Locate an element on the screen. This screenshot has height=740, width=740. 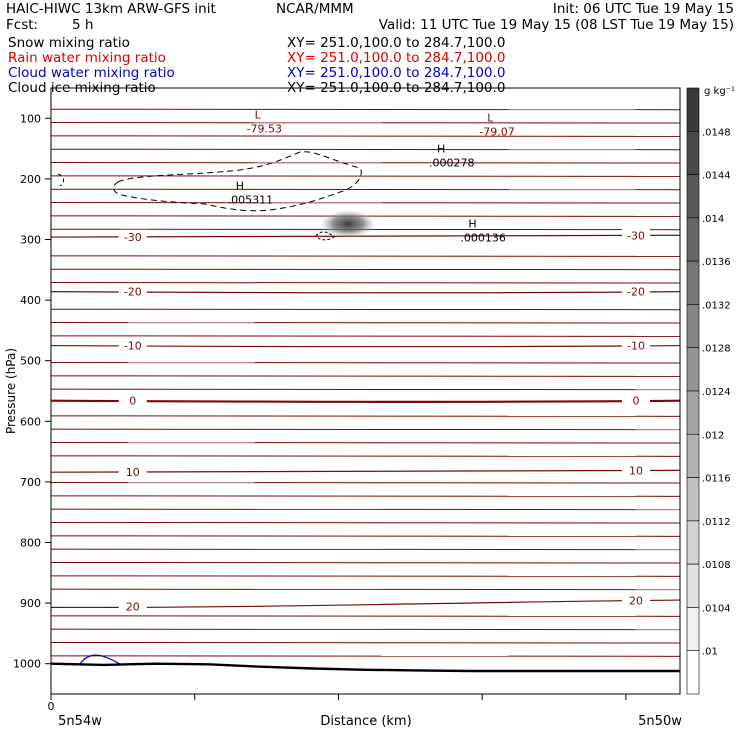
field-xy-snow: XY= 251.0,100.0 to 284.7,100.0 is located at coordinates (396, 43).